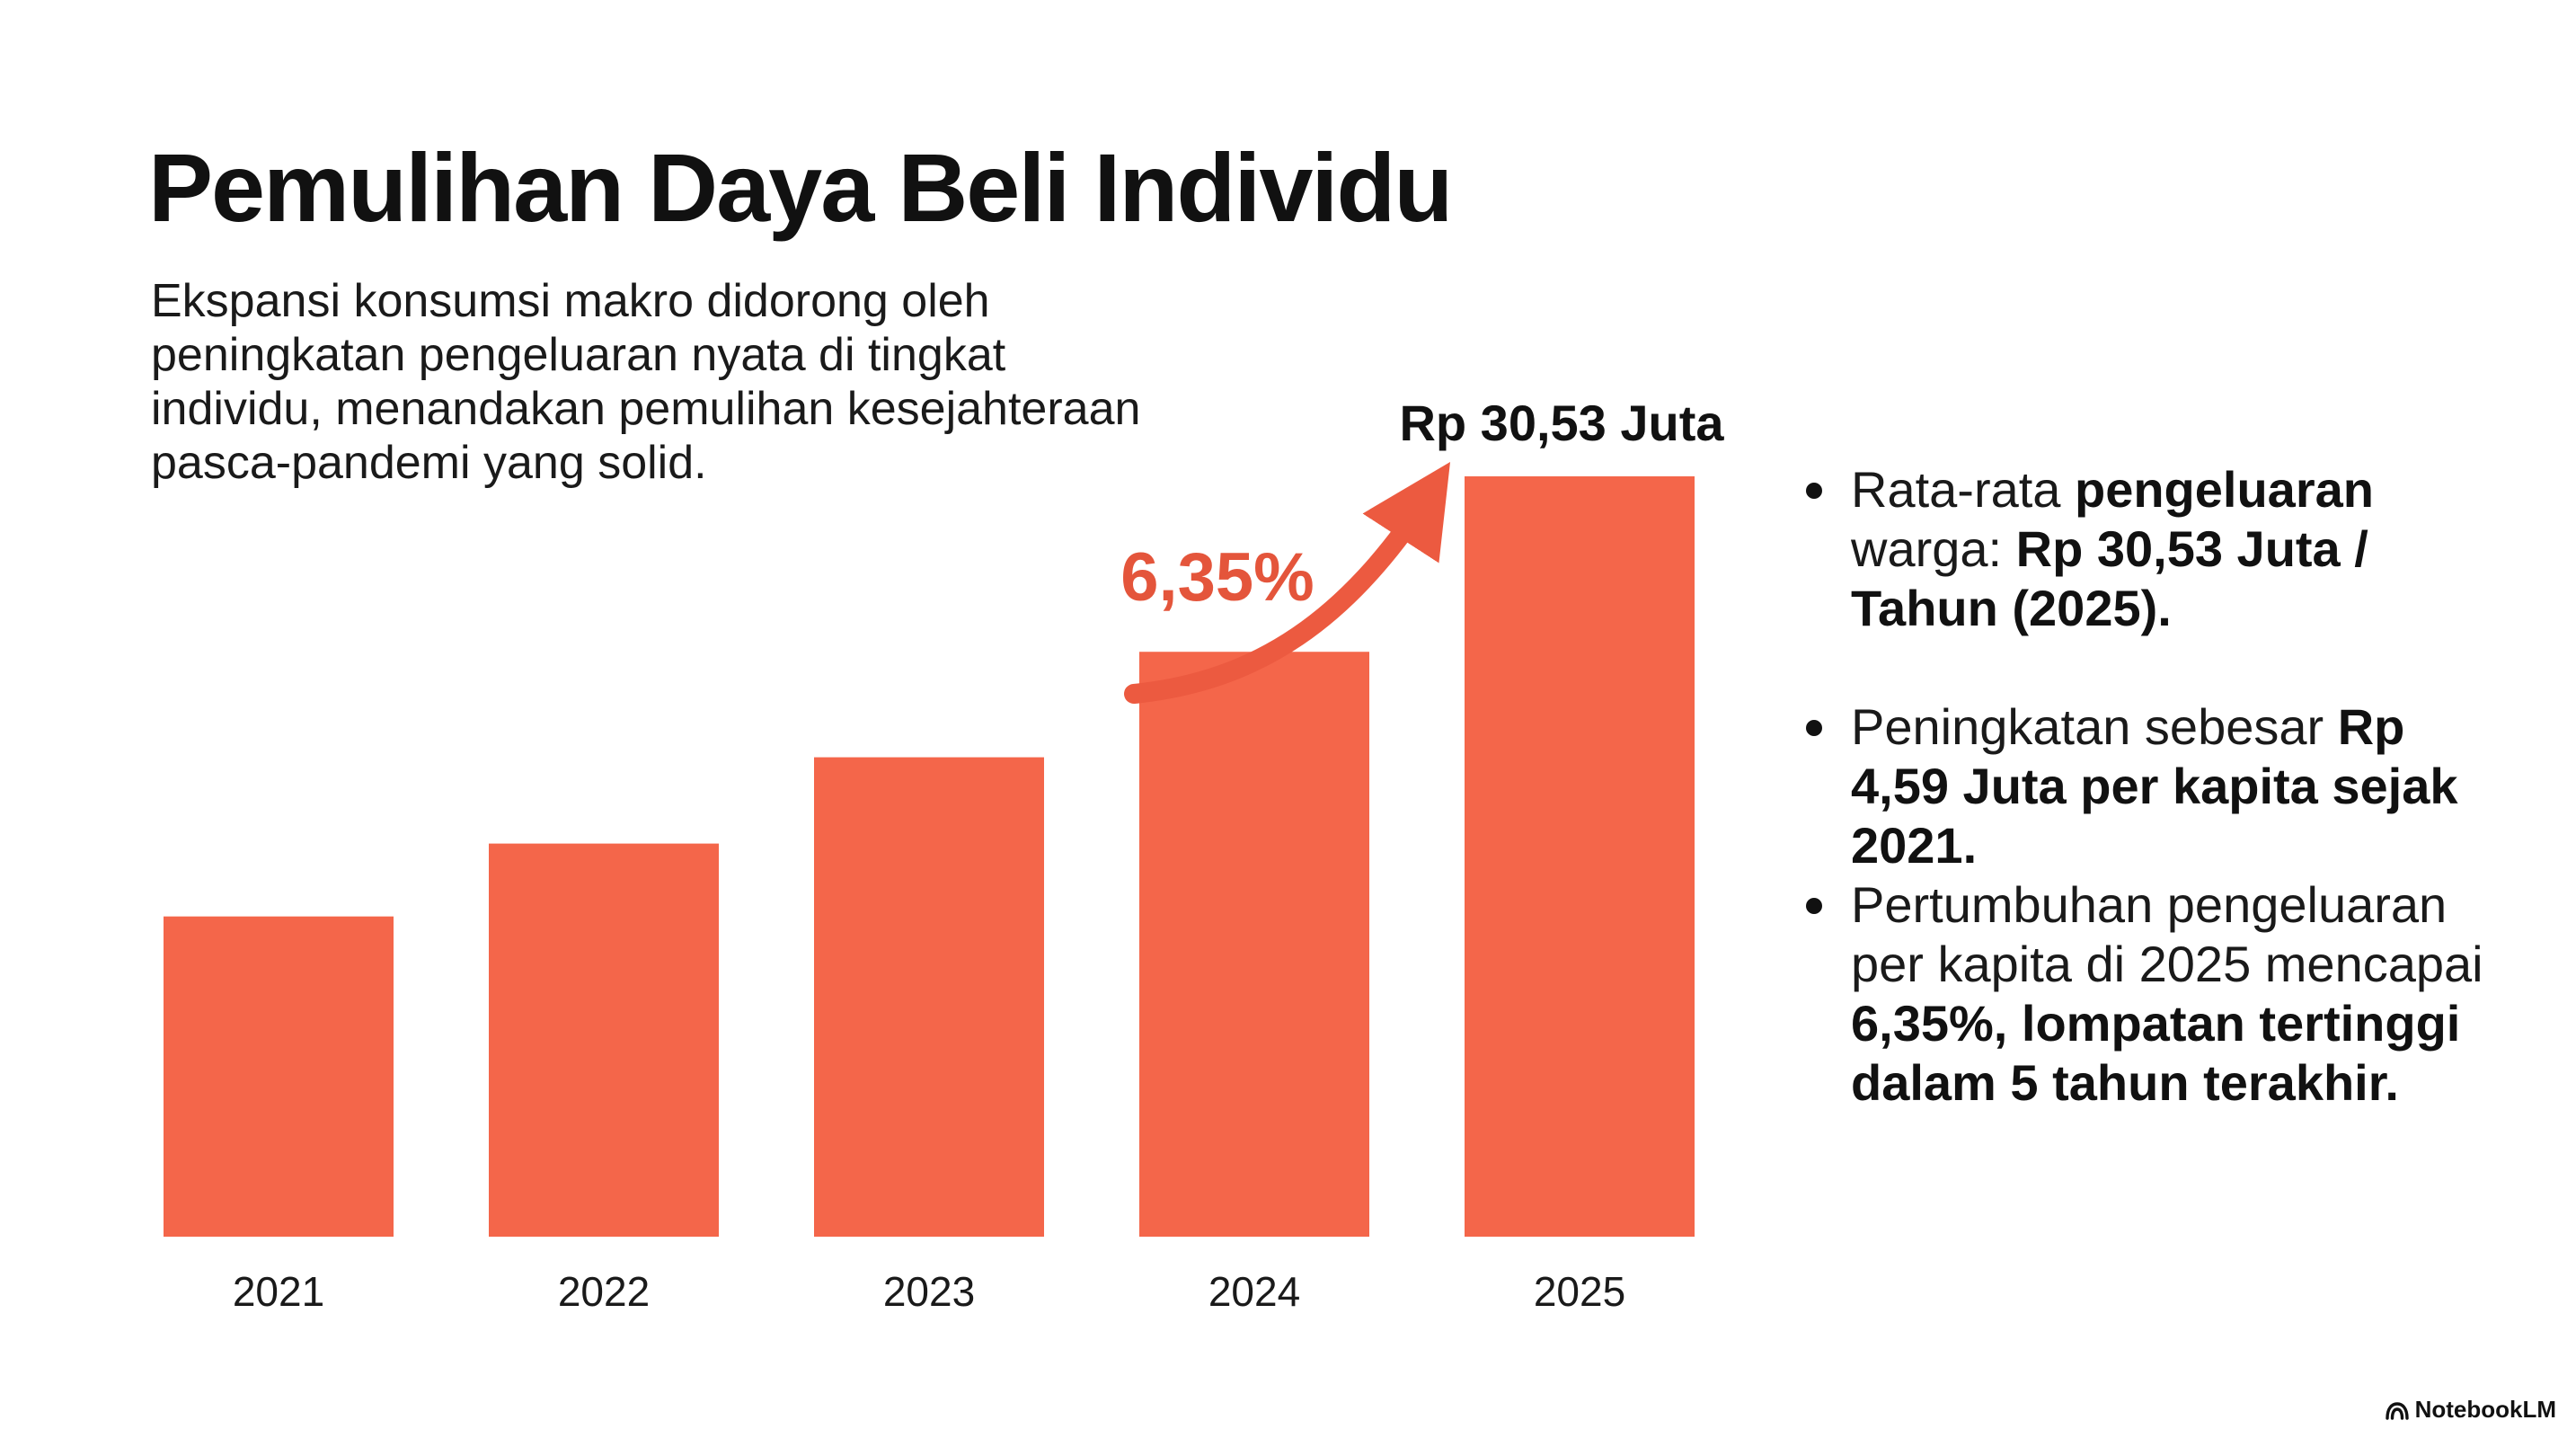 Image resolution: width=2576 pixels, height=1438 pixels. Describe the element at coordinates (1934, 548) in the screenshot. I see `bullet-text: warga:` at that location.